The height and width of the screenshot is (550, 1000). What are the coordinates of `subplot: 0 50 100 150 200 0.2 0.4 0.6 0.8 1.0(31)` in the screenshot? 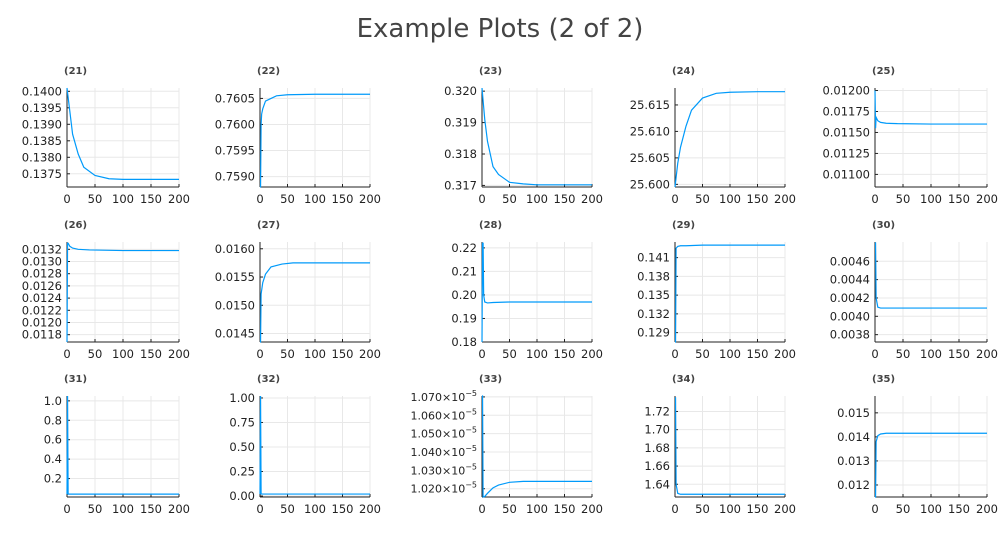 It's located at (117, 445).